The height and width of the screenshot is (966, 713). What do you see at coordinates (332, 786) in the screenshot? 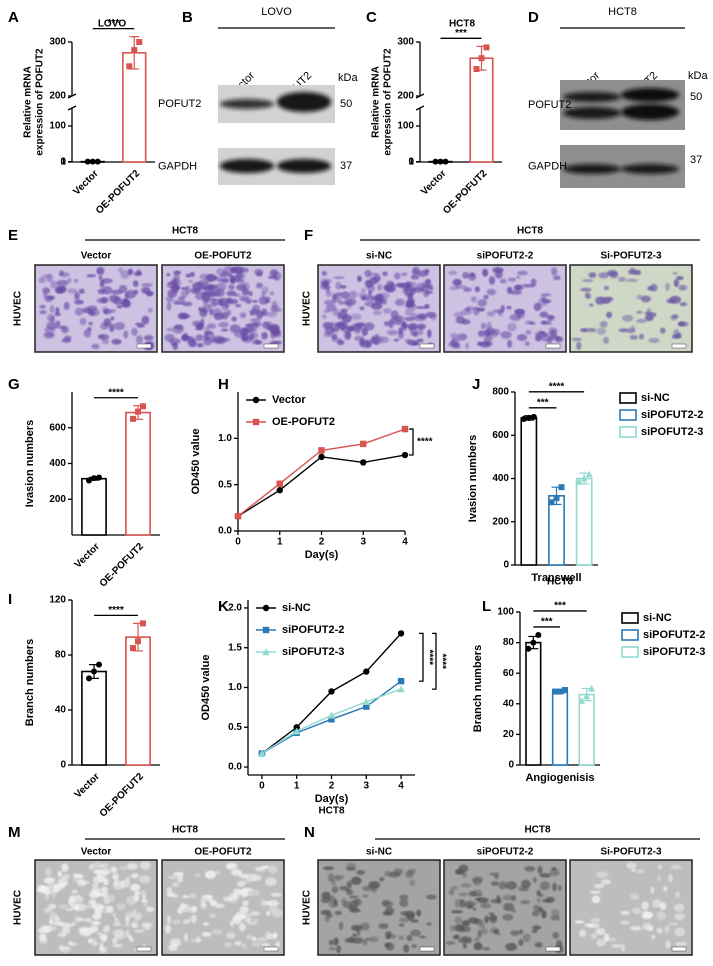
I see `x-tick-label: 2` at bounding box center [332, 786].